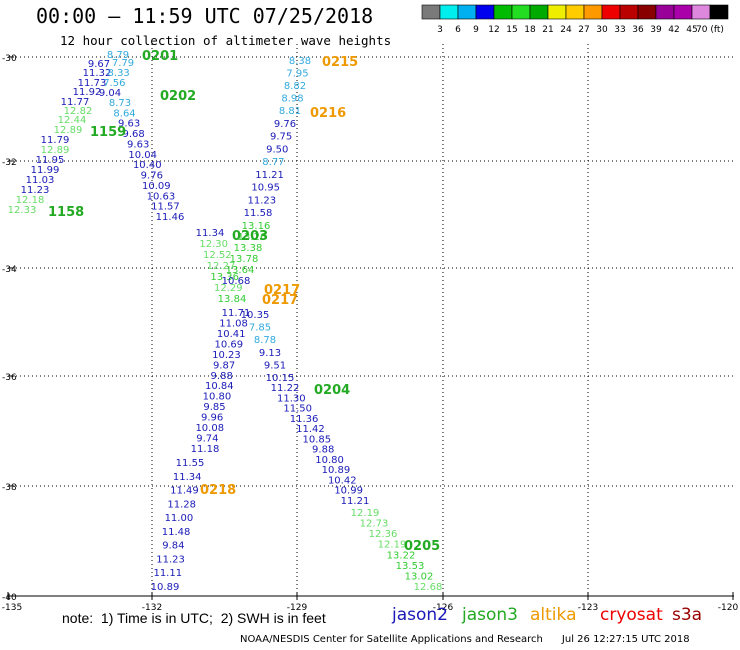 This screenshot has height=650, width=740. Describe the element at coordinates (167, 573) in the screenshot. I see `wave-height-value: 11.11` at that location.